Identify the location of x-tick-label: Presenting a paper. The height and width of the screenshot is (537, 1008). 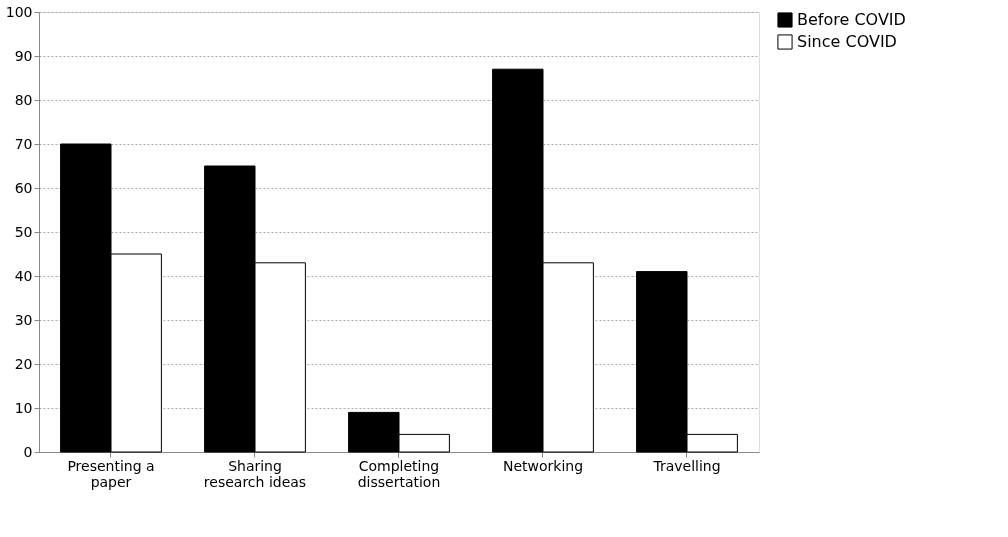
(111, 473).